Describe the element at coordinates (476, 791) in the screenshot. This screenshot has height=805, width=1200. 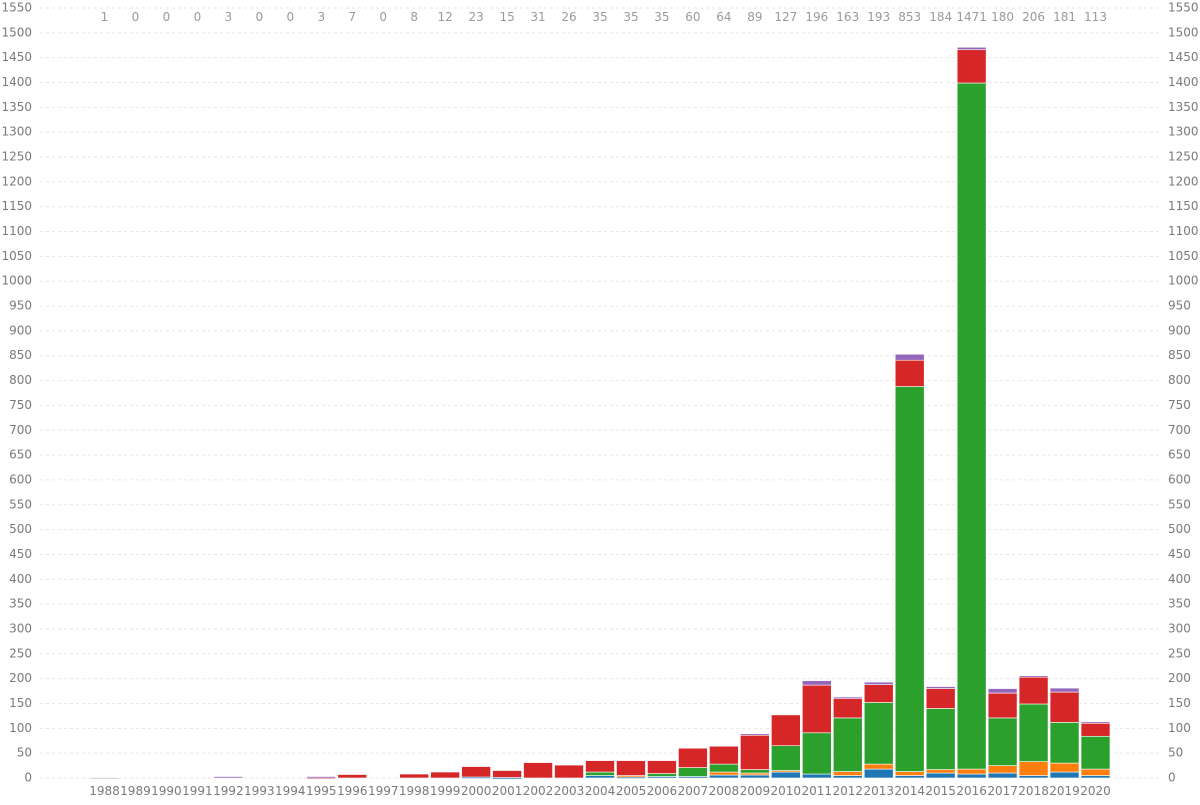
I see `x-tick-label: 2000` at that location.